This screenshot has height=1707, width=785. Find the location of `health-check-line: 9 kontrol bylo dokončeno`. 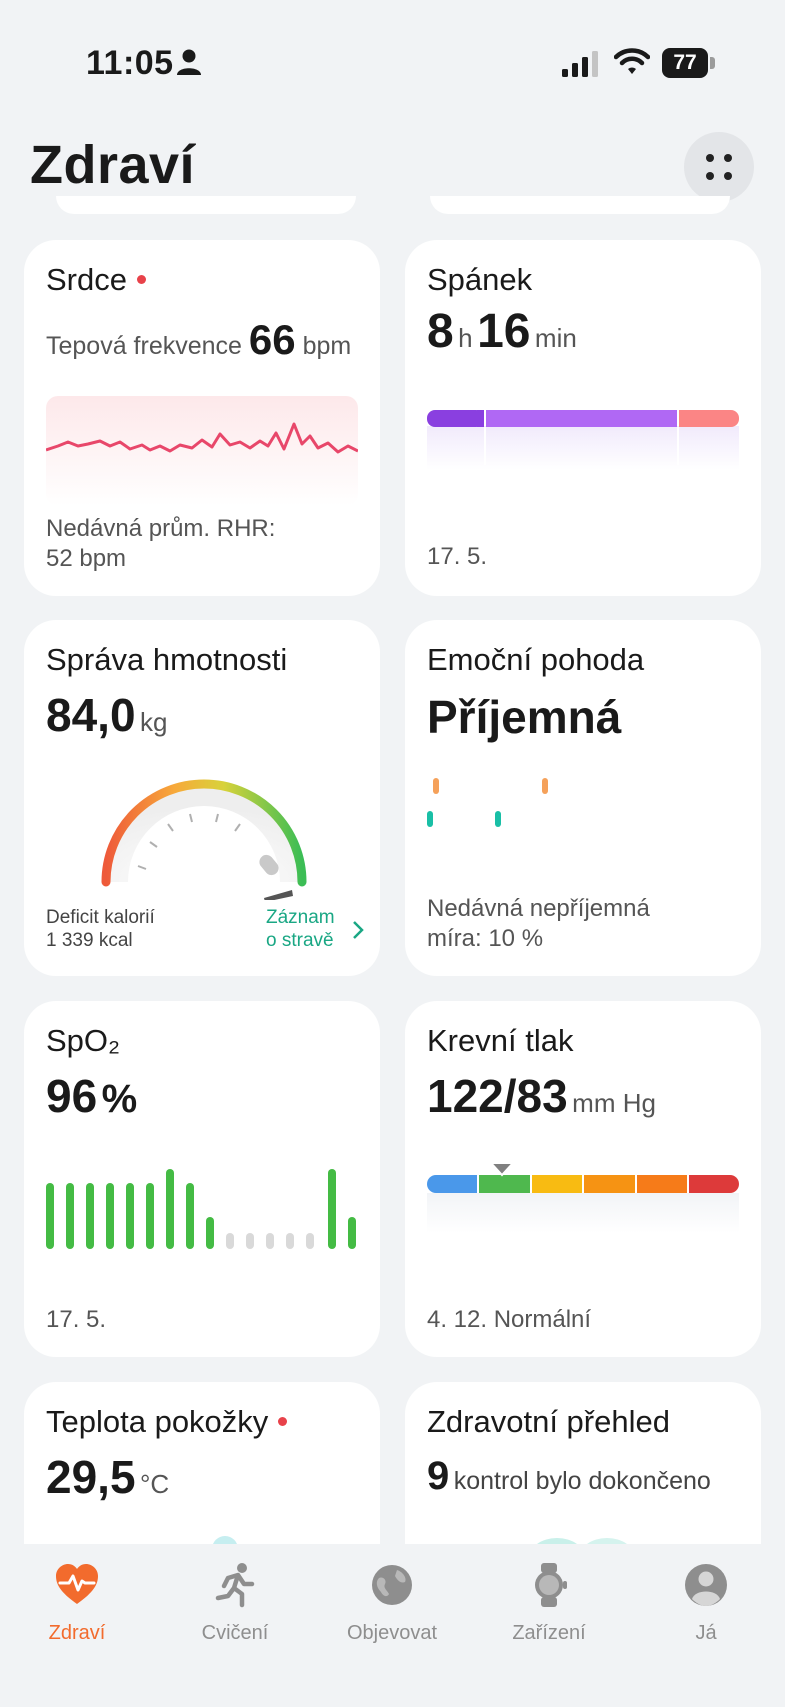

health-check-line: 9 kontrol bylo dokončeno is located at coordinates (569, 1476).